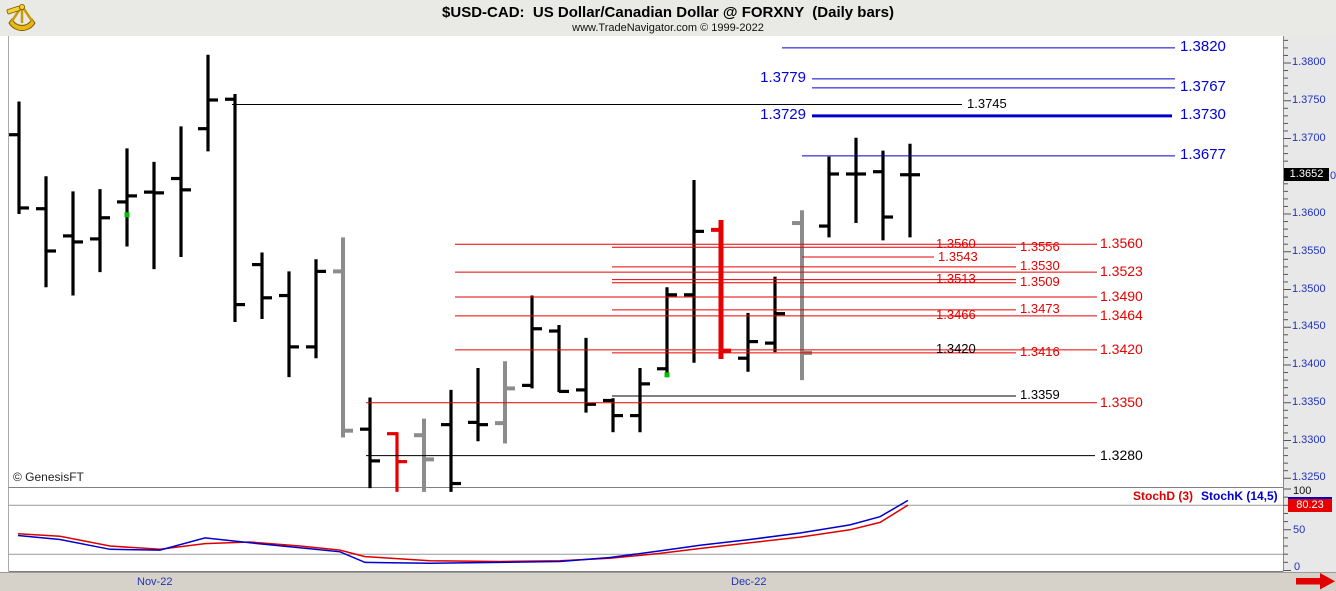 This screenshot has height=591, width=1336. I want to click on time-axis-footer, so click(668, 581).